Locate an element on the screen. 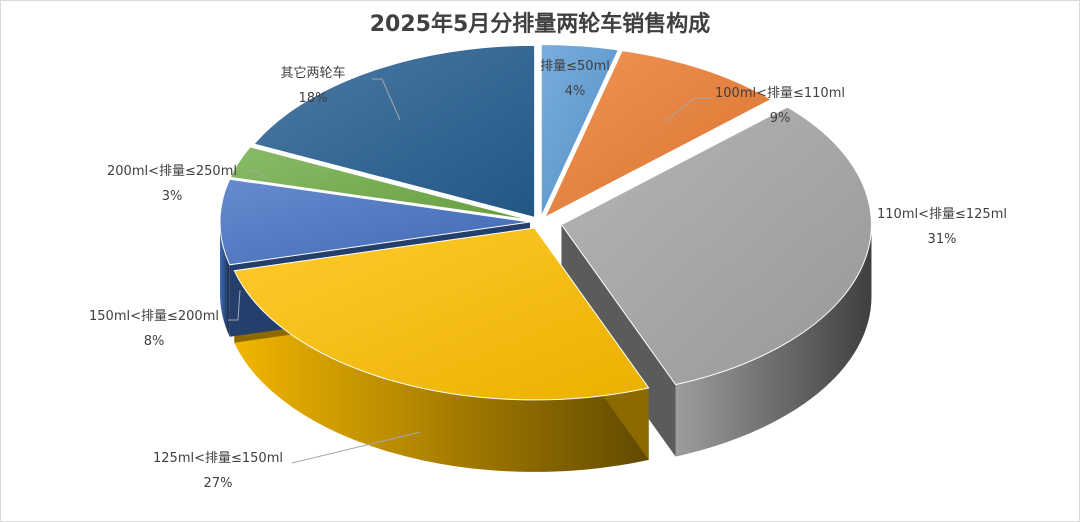 This screenshot has width=1080, height=522. slice-percent: 4% is located at coordinates (575, 91).